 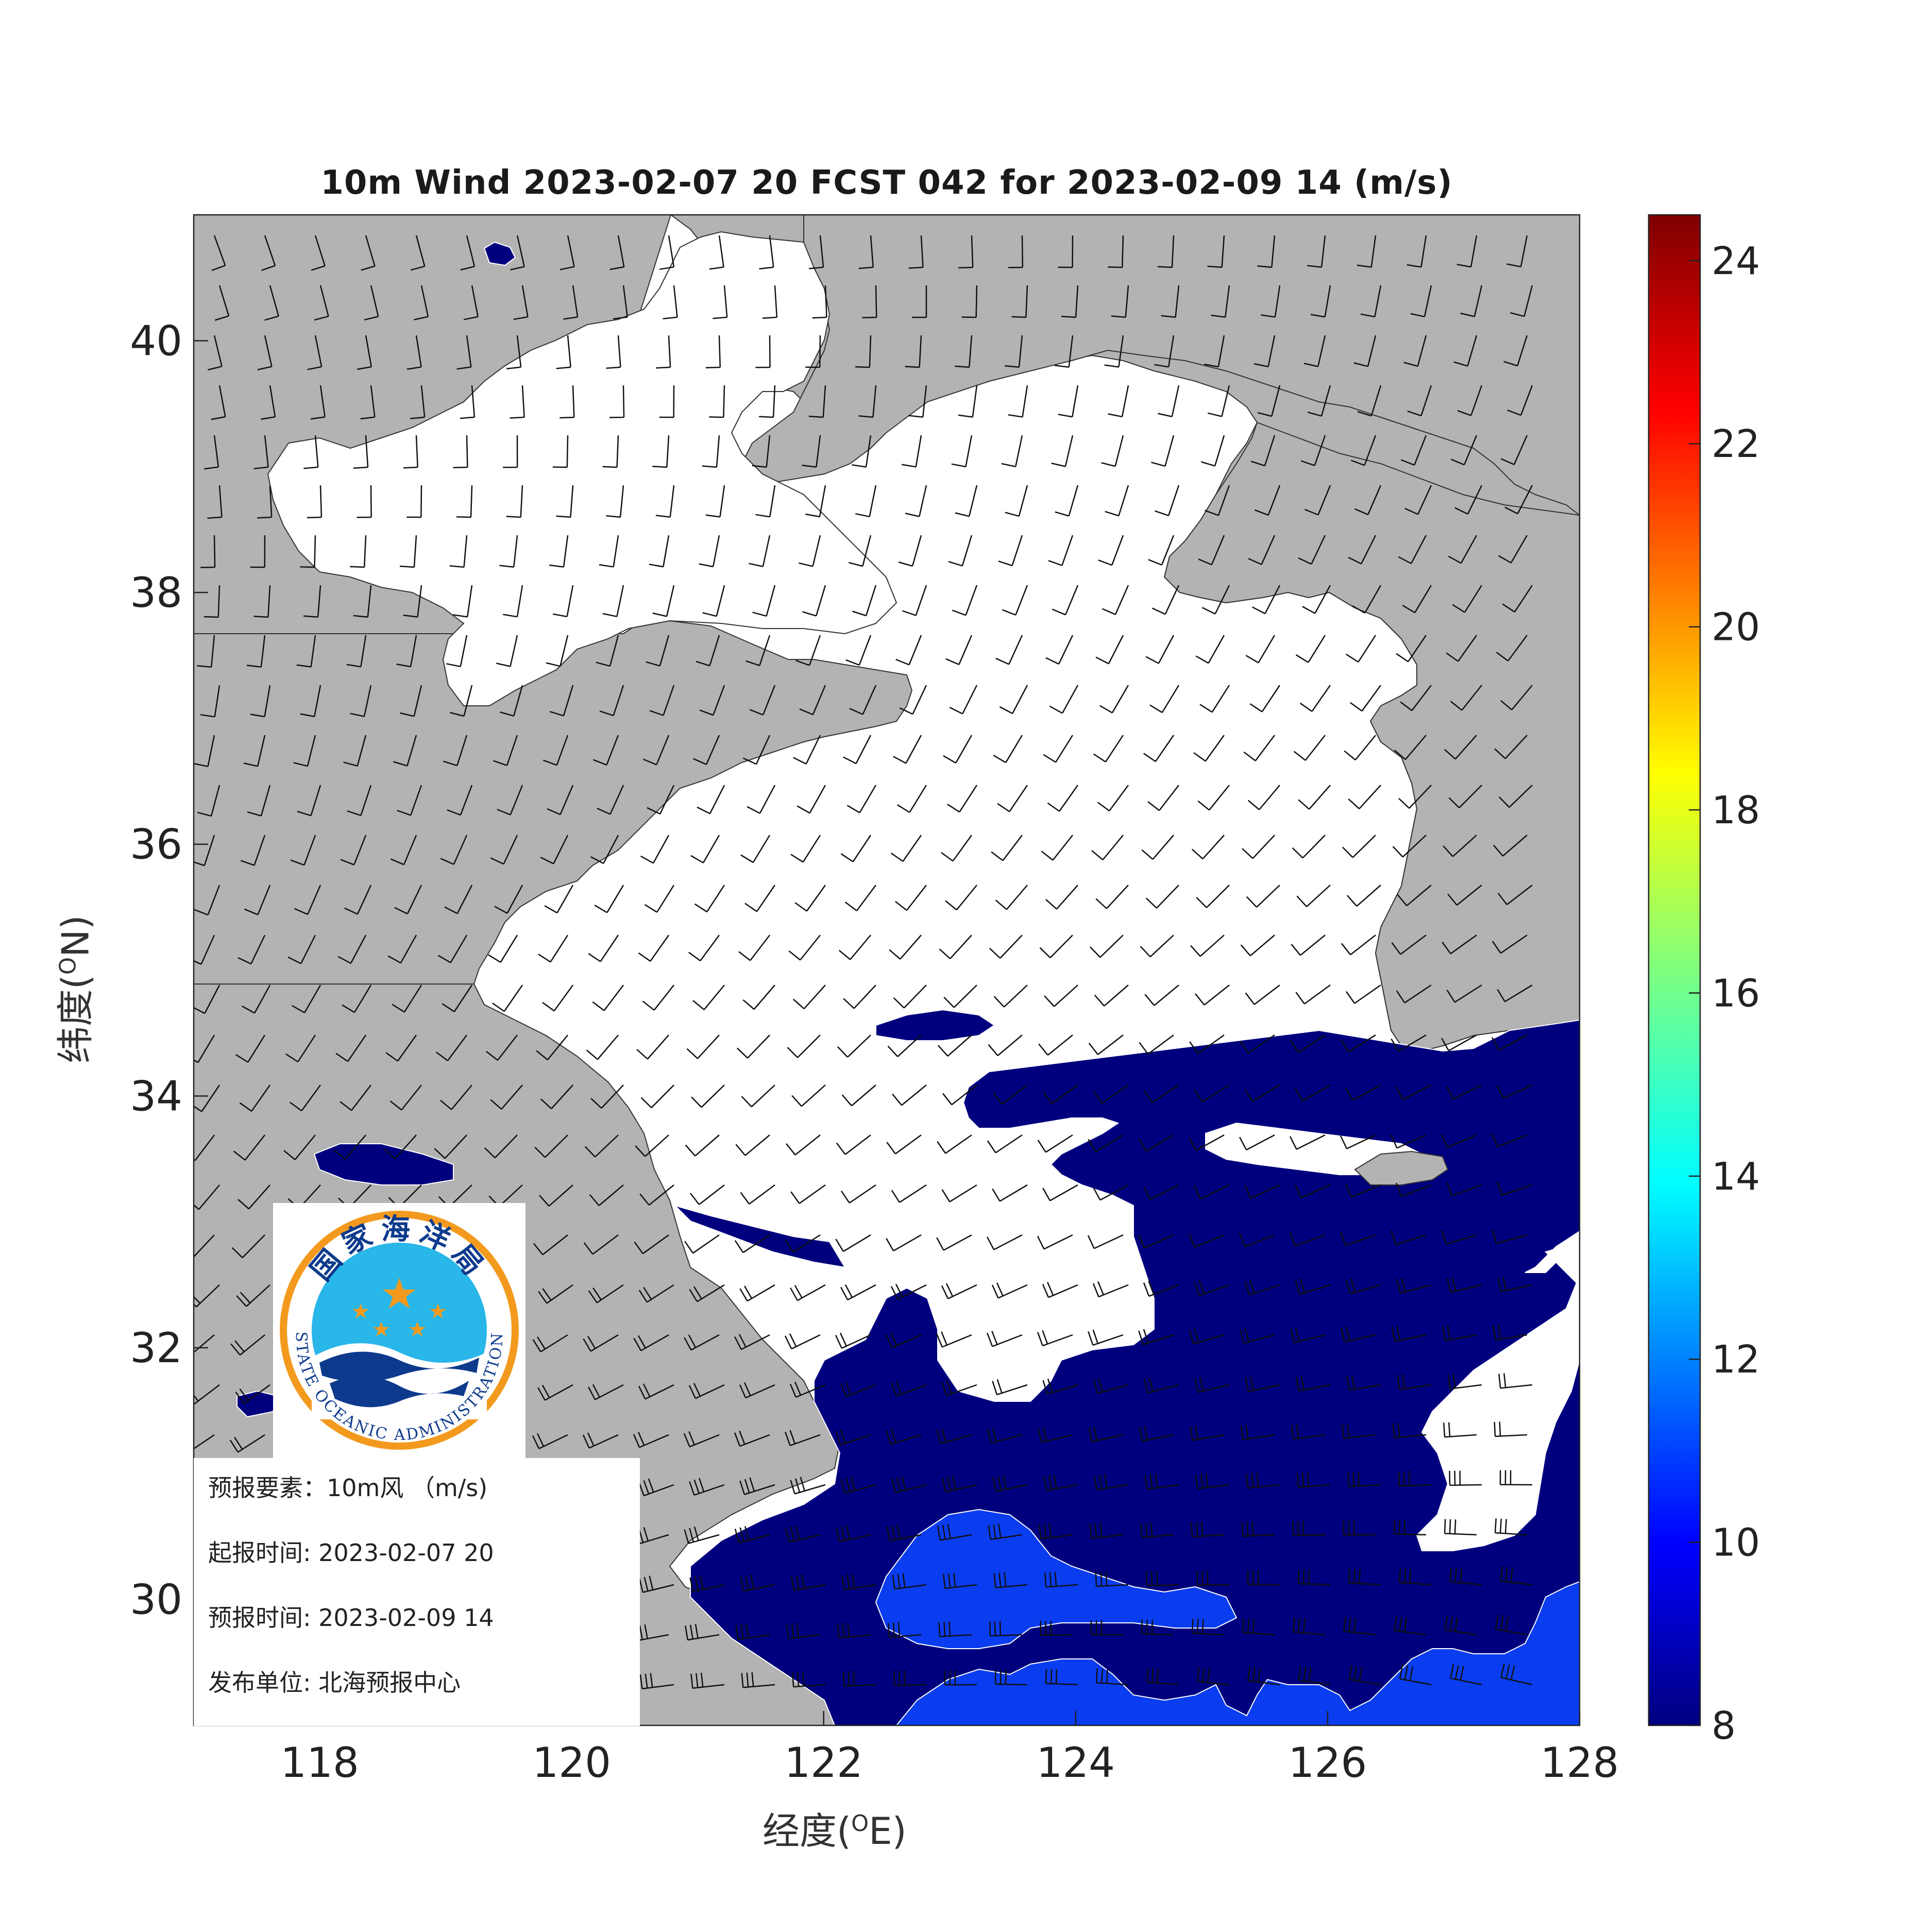 What do you see at coordinates (389, 1683) in the screenshot?
I see `info-issuer-value: 北海预报中心` at bounding box center [389, 1683].